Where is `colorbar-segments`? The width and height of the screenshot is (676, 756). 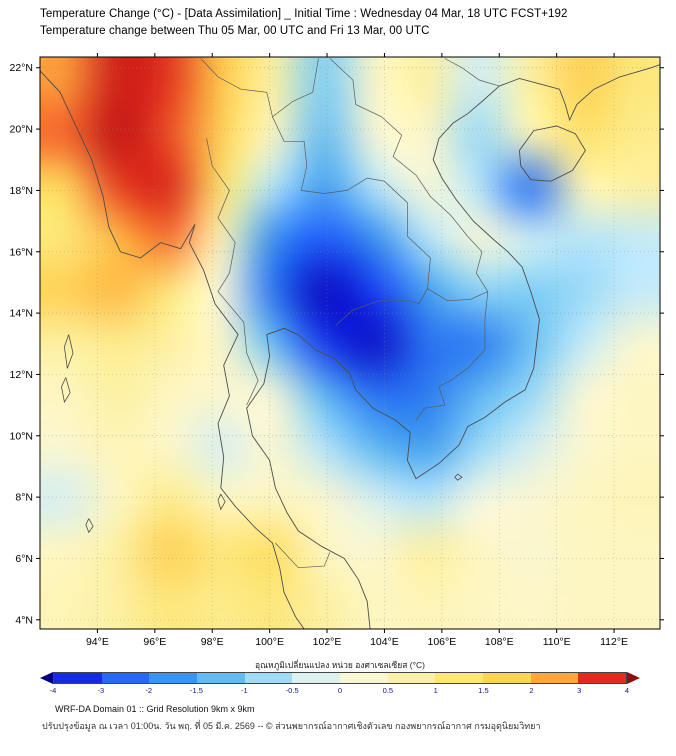
colorbar-segments is located at coordinates (340, 678).